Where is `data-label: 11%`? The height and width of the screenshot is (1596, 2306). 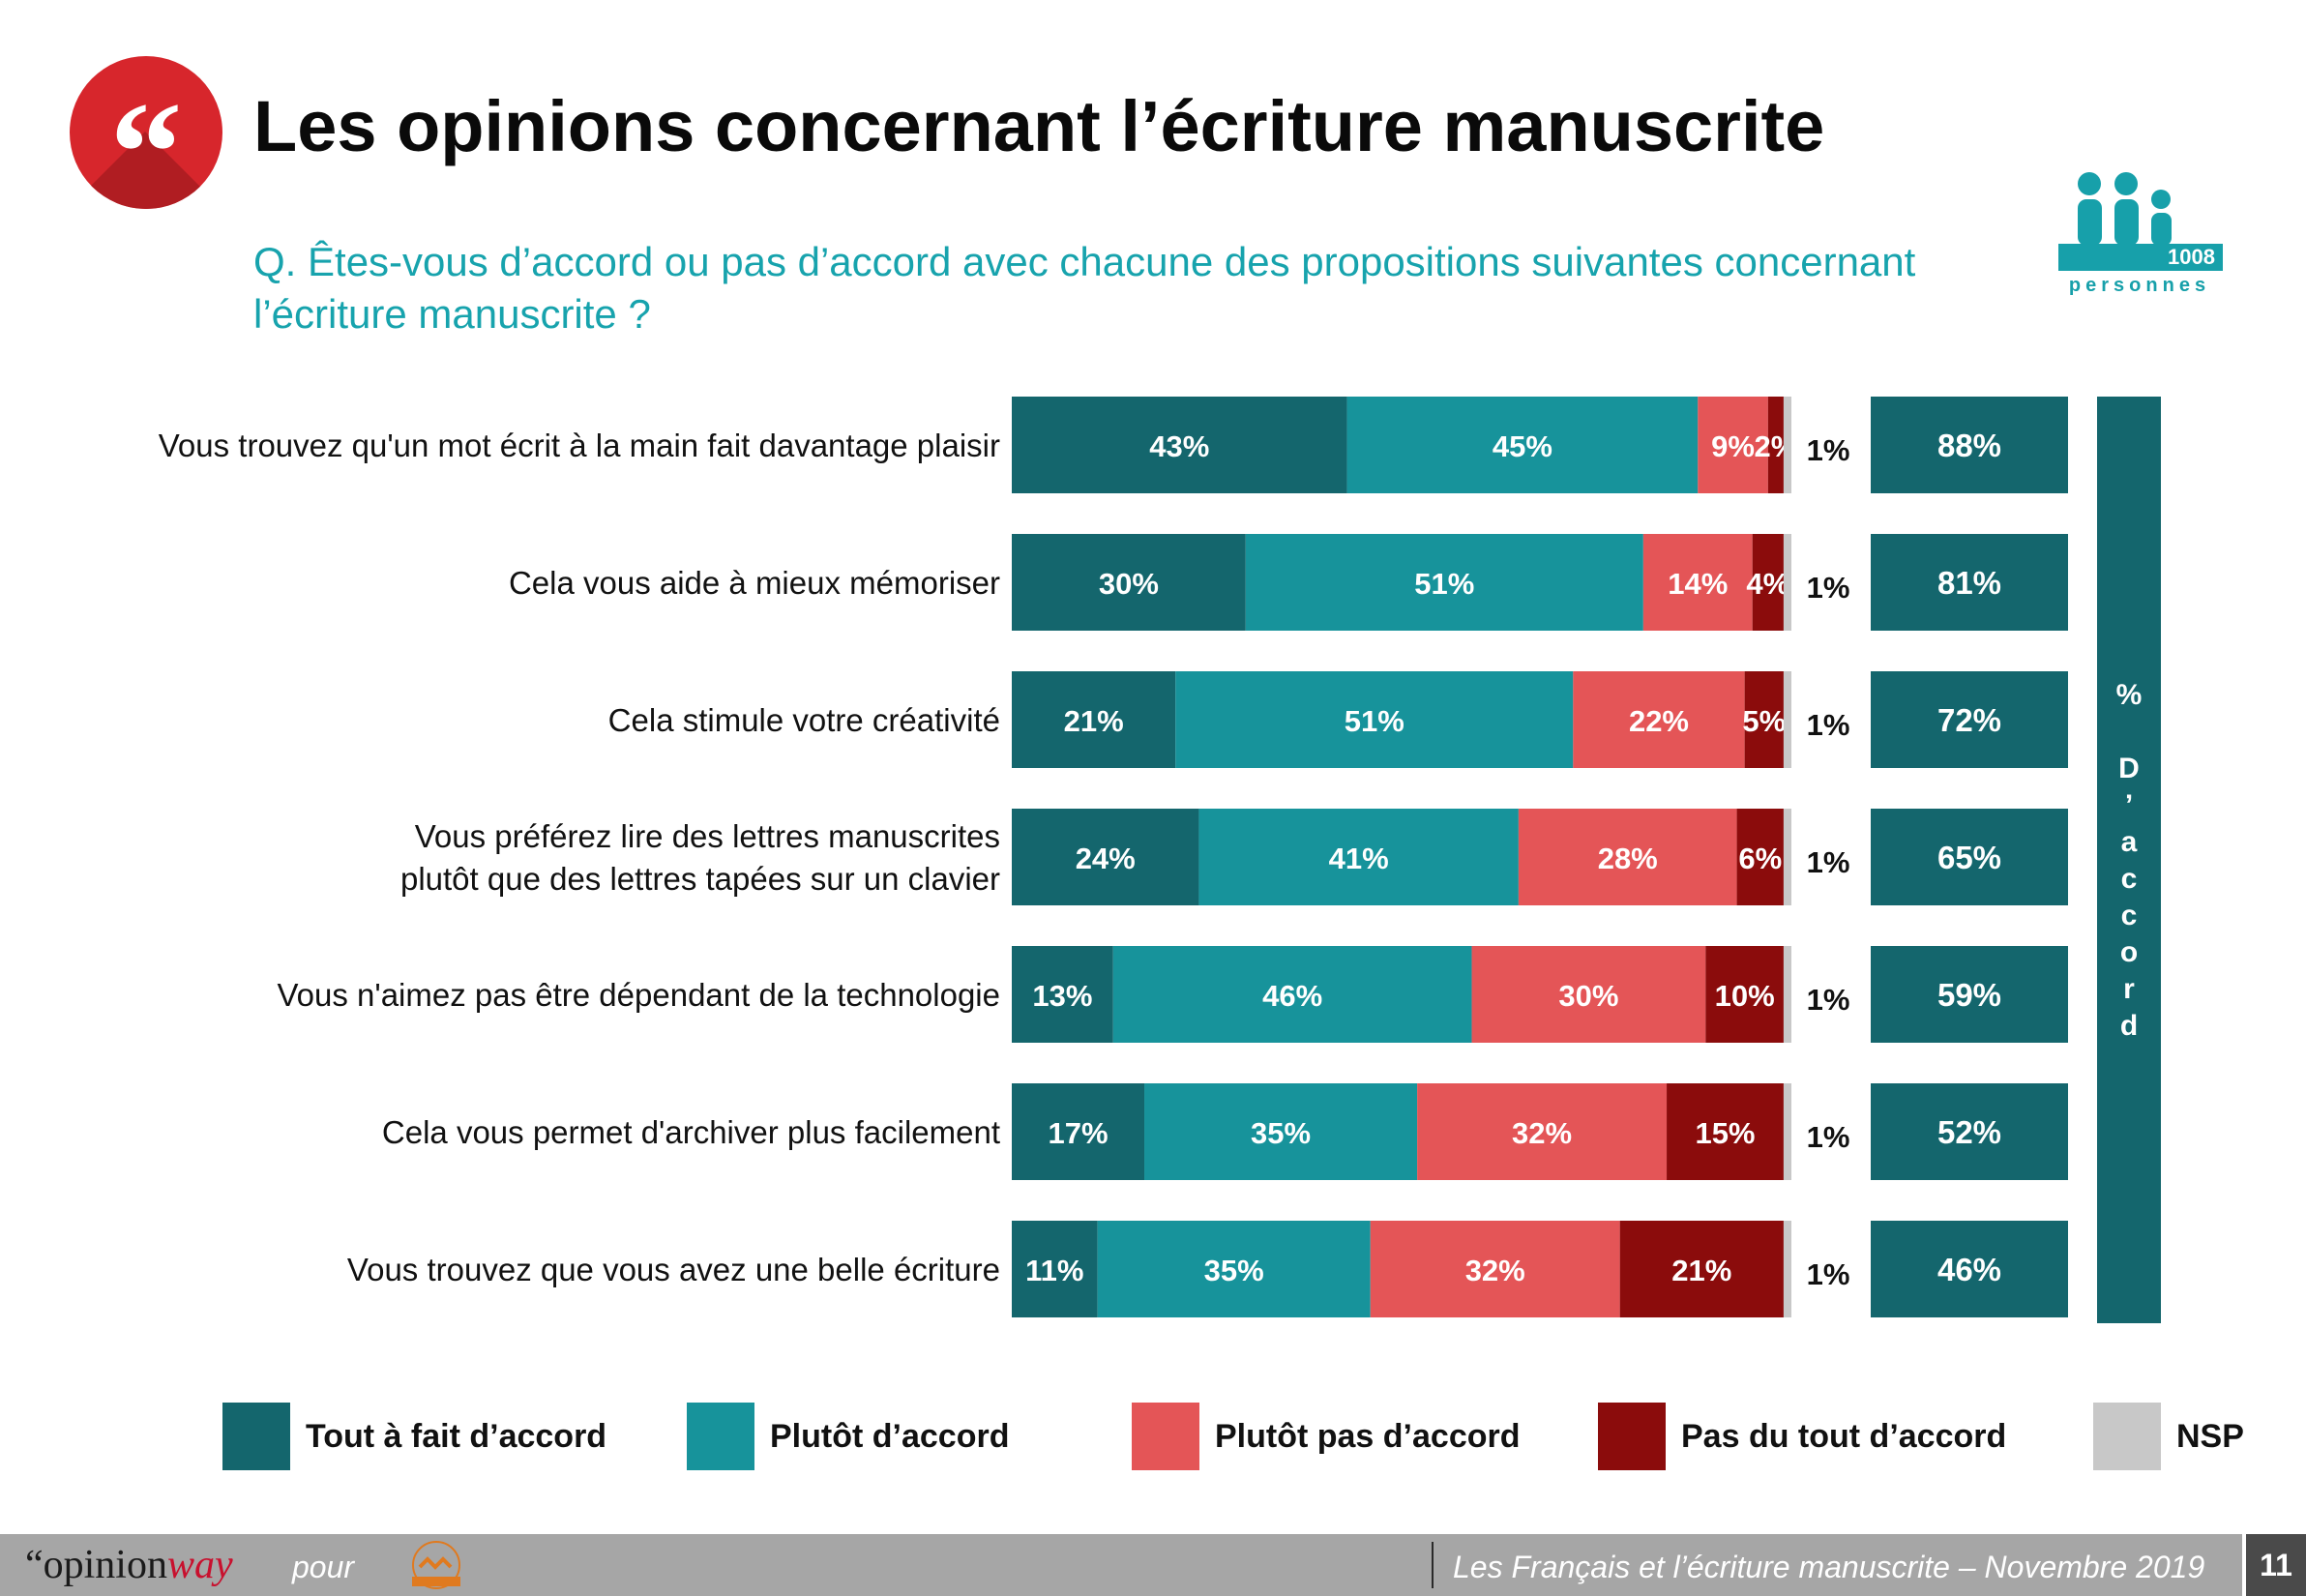
data-label: 11% is located at coordinates (1054, 1270).